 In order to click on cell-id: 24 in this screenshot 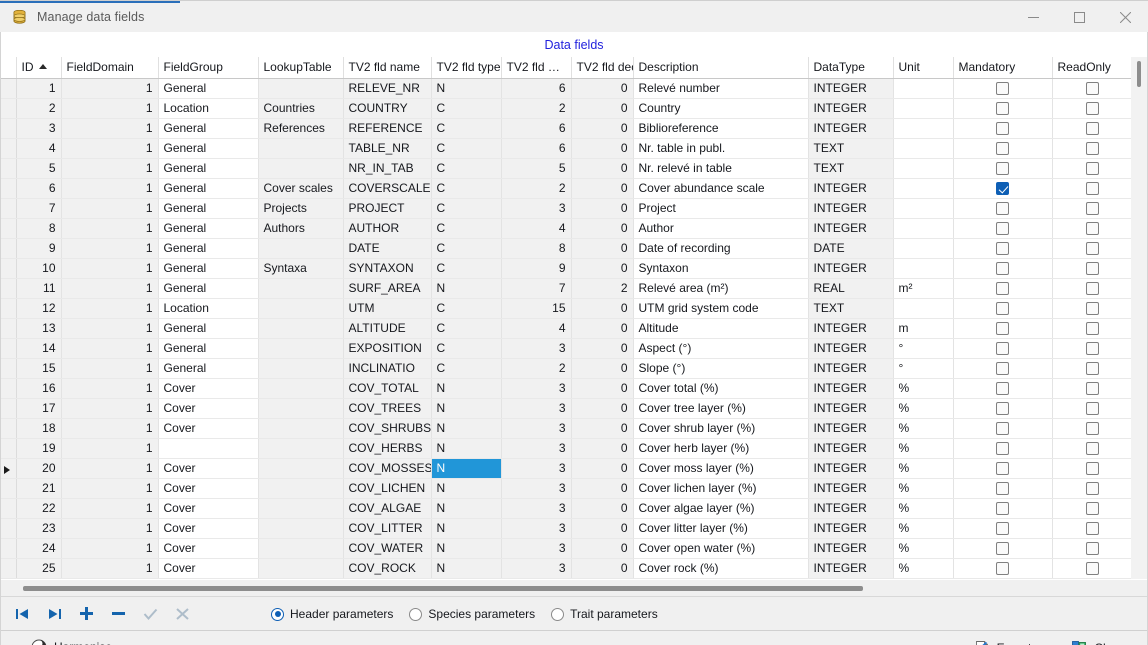, I will do `click(39, 548)`.